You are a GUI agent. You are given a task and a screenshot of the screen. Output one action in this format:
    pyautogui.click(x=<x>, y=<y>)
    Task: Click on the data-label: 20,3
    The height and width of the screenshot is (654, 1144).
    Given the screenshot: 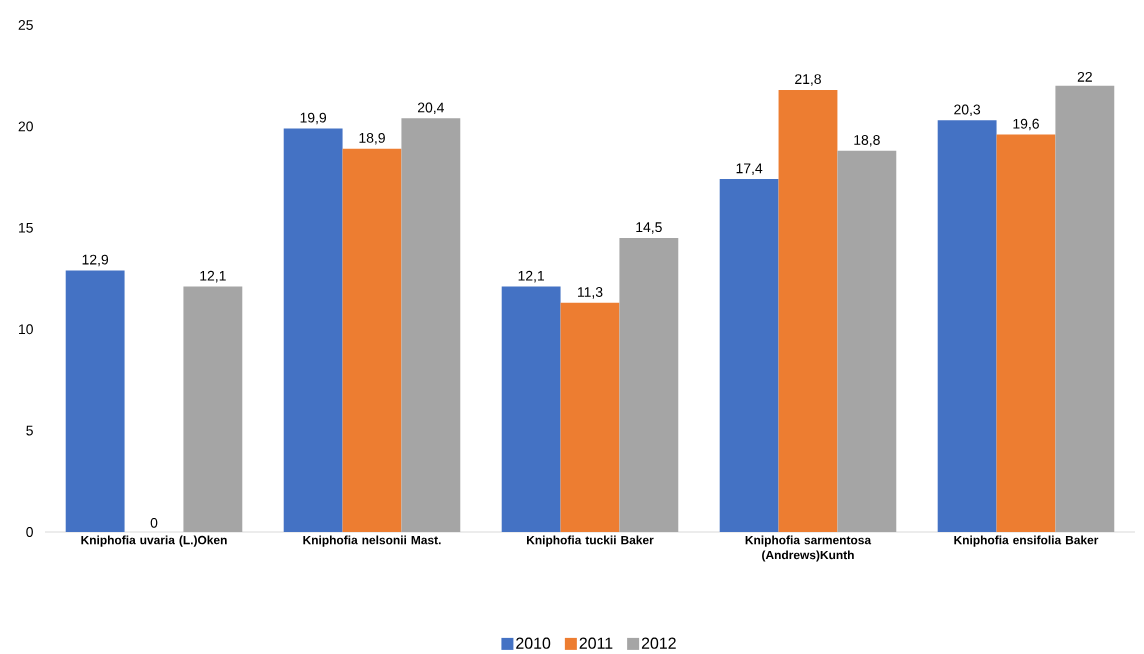 What is the action you would take?
    pyautogui.click(x=967, y=110)
    